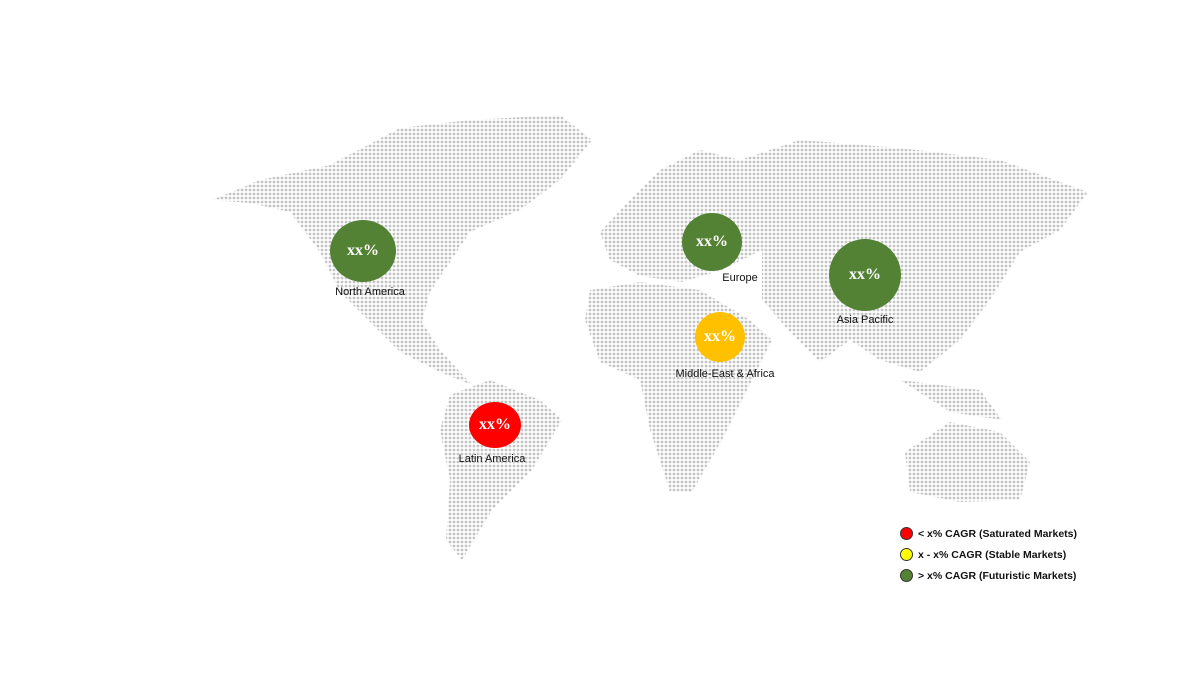 This screenshot has height=675, width=1200. I want to click on label-middle-east-africa: Middle-East & Africa, so click(725, 374).